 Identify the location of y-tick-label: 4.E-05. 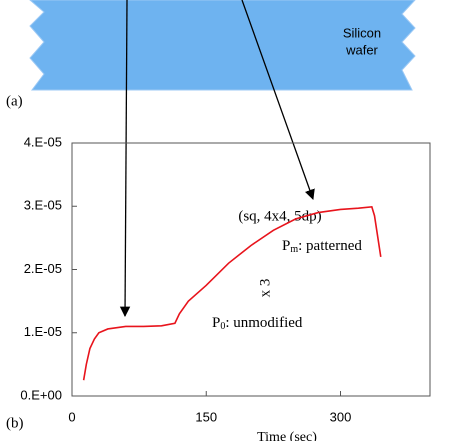
(43, 141).